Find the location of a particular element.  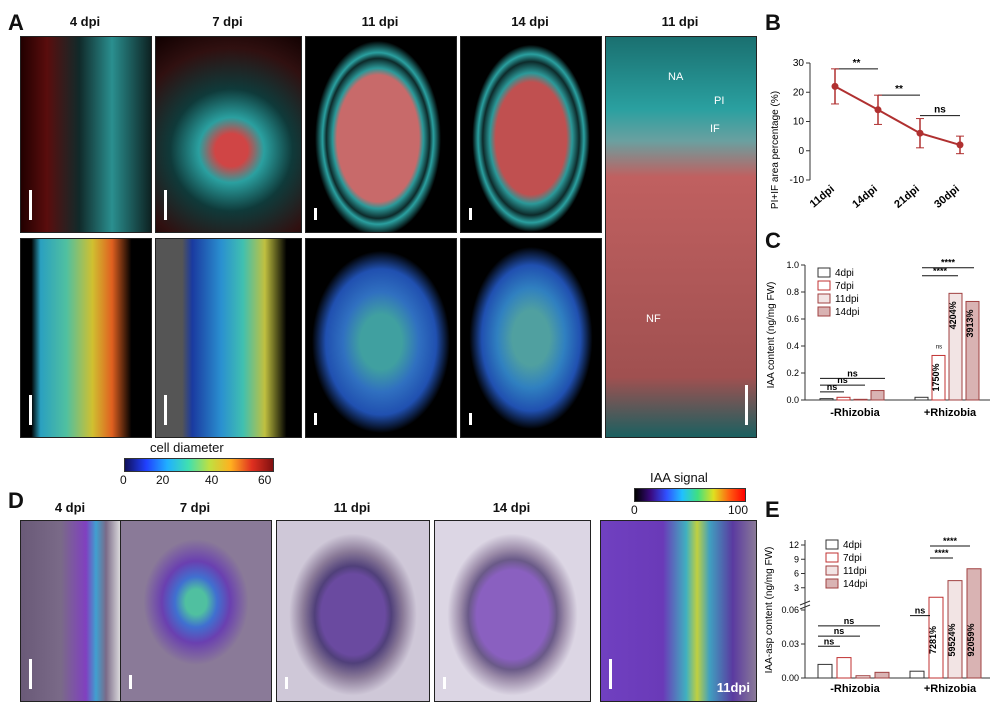

panel-c-ytick-label: 0.2 is located at coordinates (792, 373).